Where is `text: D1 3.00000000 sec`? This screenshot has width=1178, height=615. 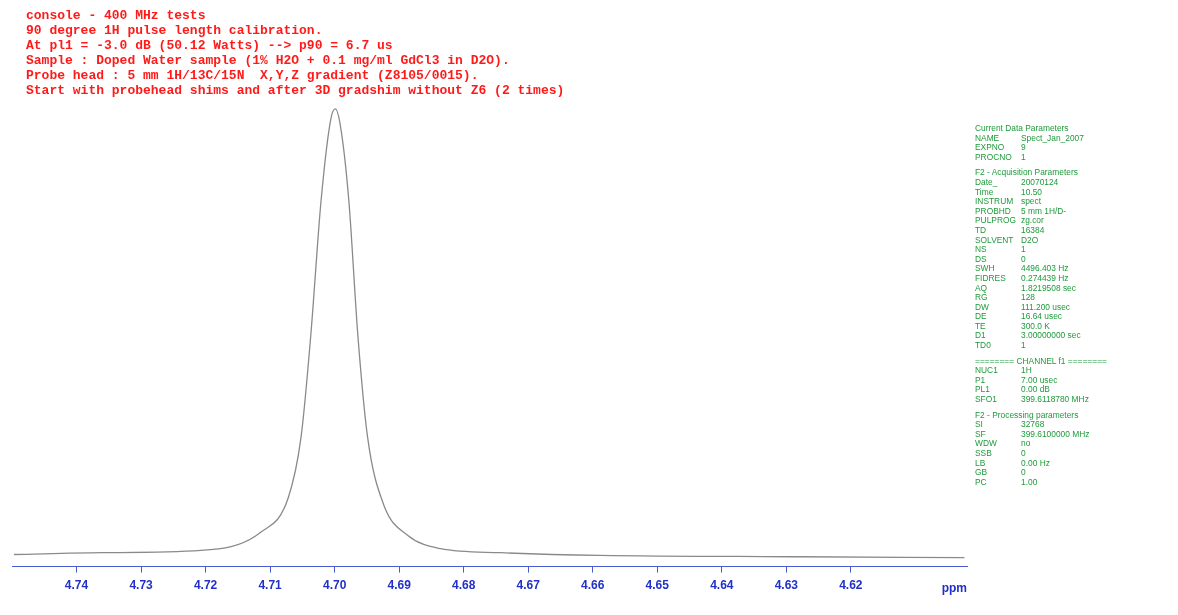
text: D1 3.00000000 sec is located at coordinates (1028, 335).